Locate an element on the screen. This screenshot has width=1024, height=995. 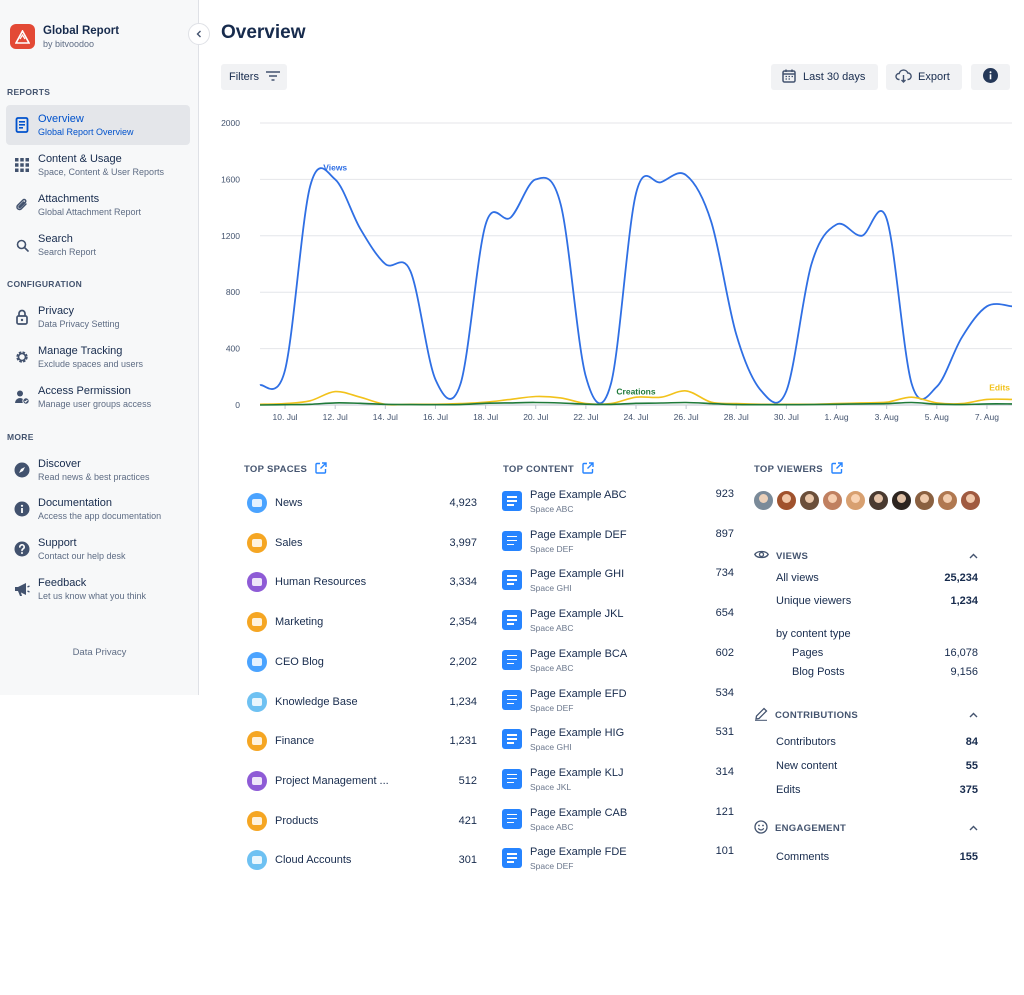
space-row: Cloud Accounts 301 is located at coordinates (362, 860).